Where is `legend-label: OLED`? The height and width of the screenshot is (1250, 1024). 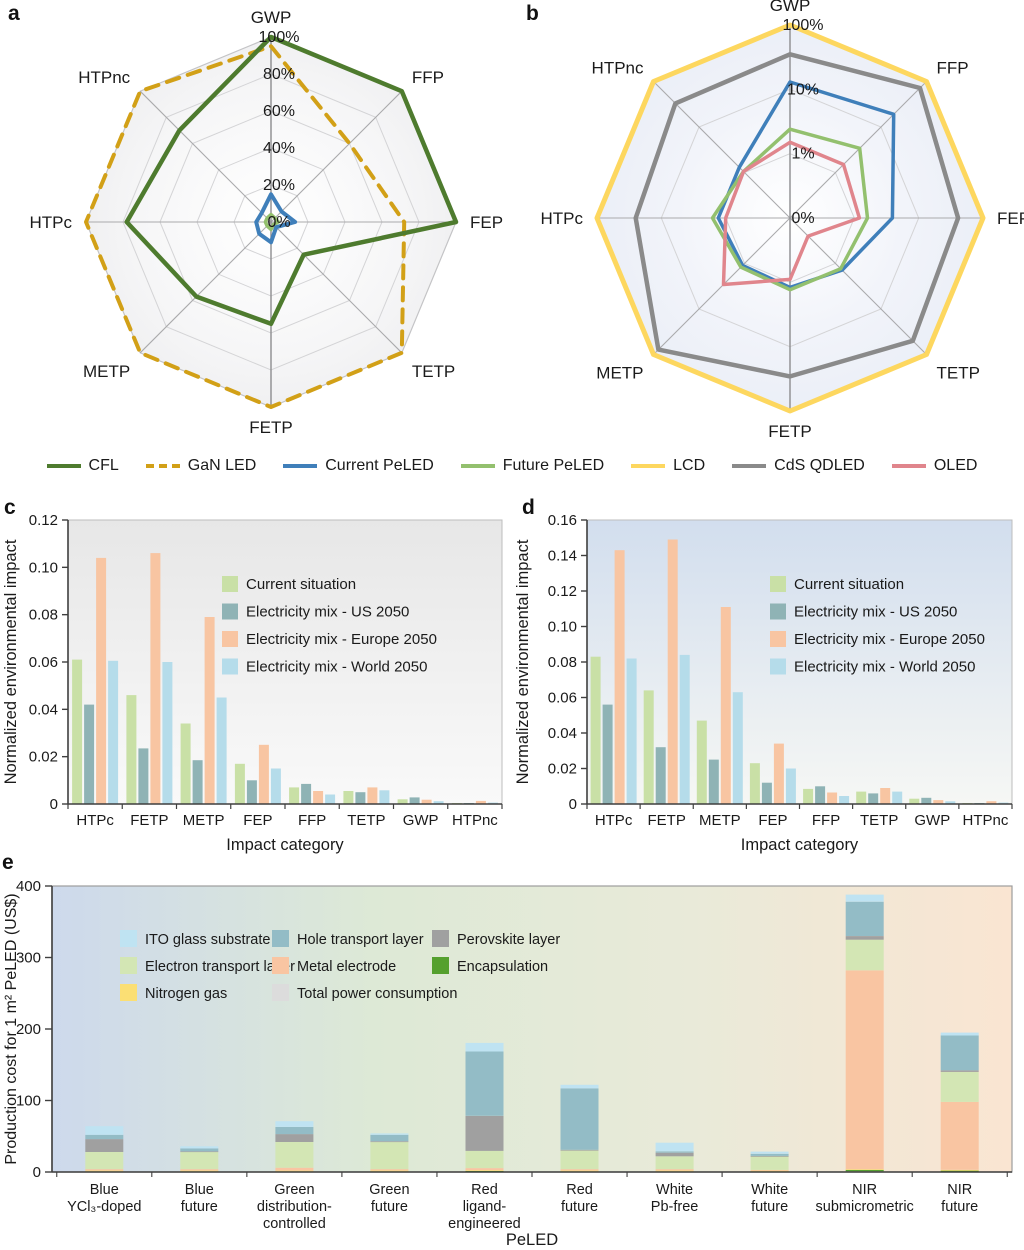 legend-label: OLED is located at coordinates (955, 465).